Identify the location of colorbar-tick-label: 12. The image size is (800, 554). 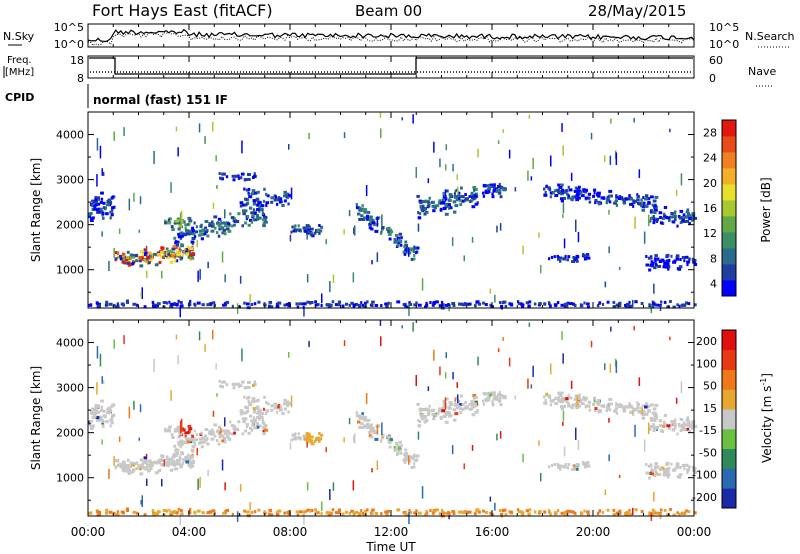
(710, 233).